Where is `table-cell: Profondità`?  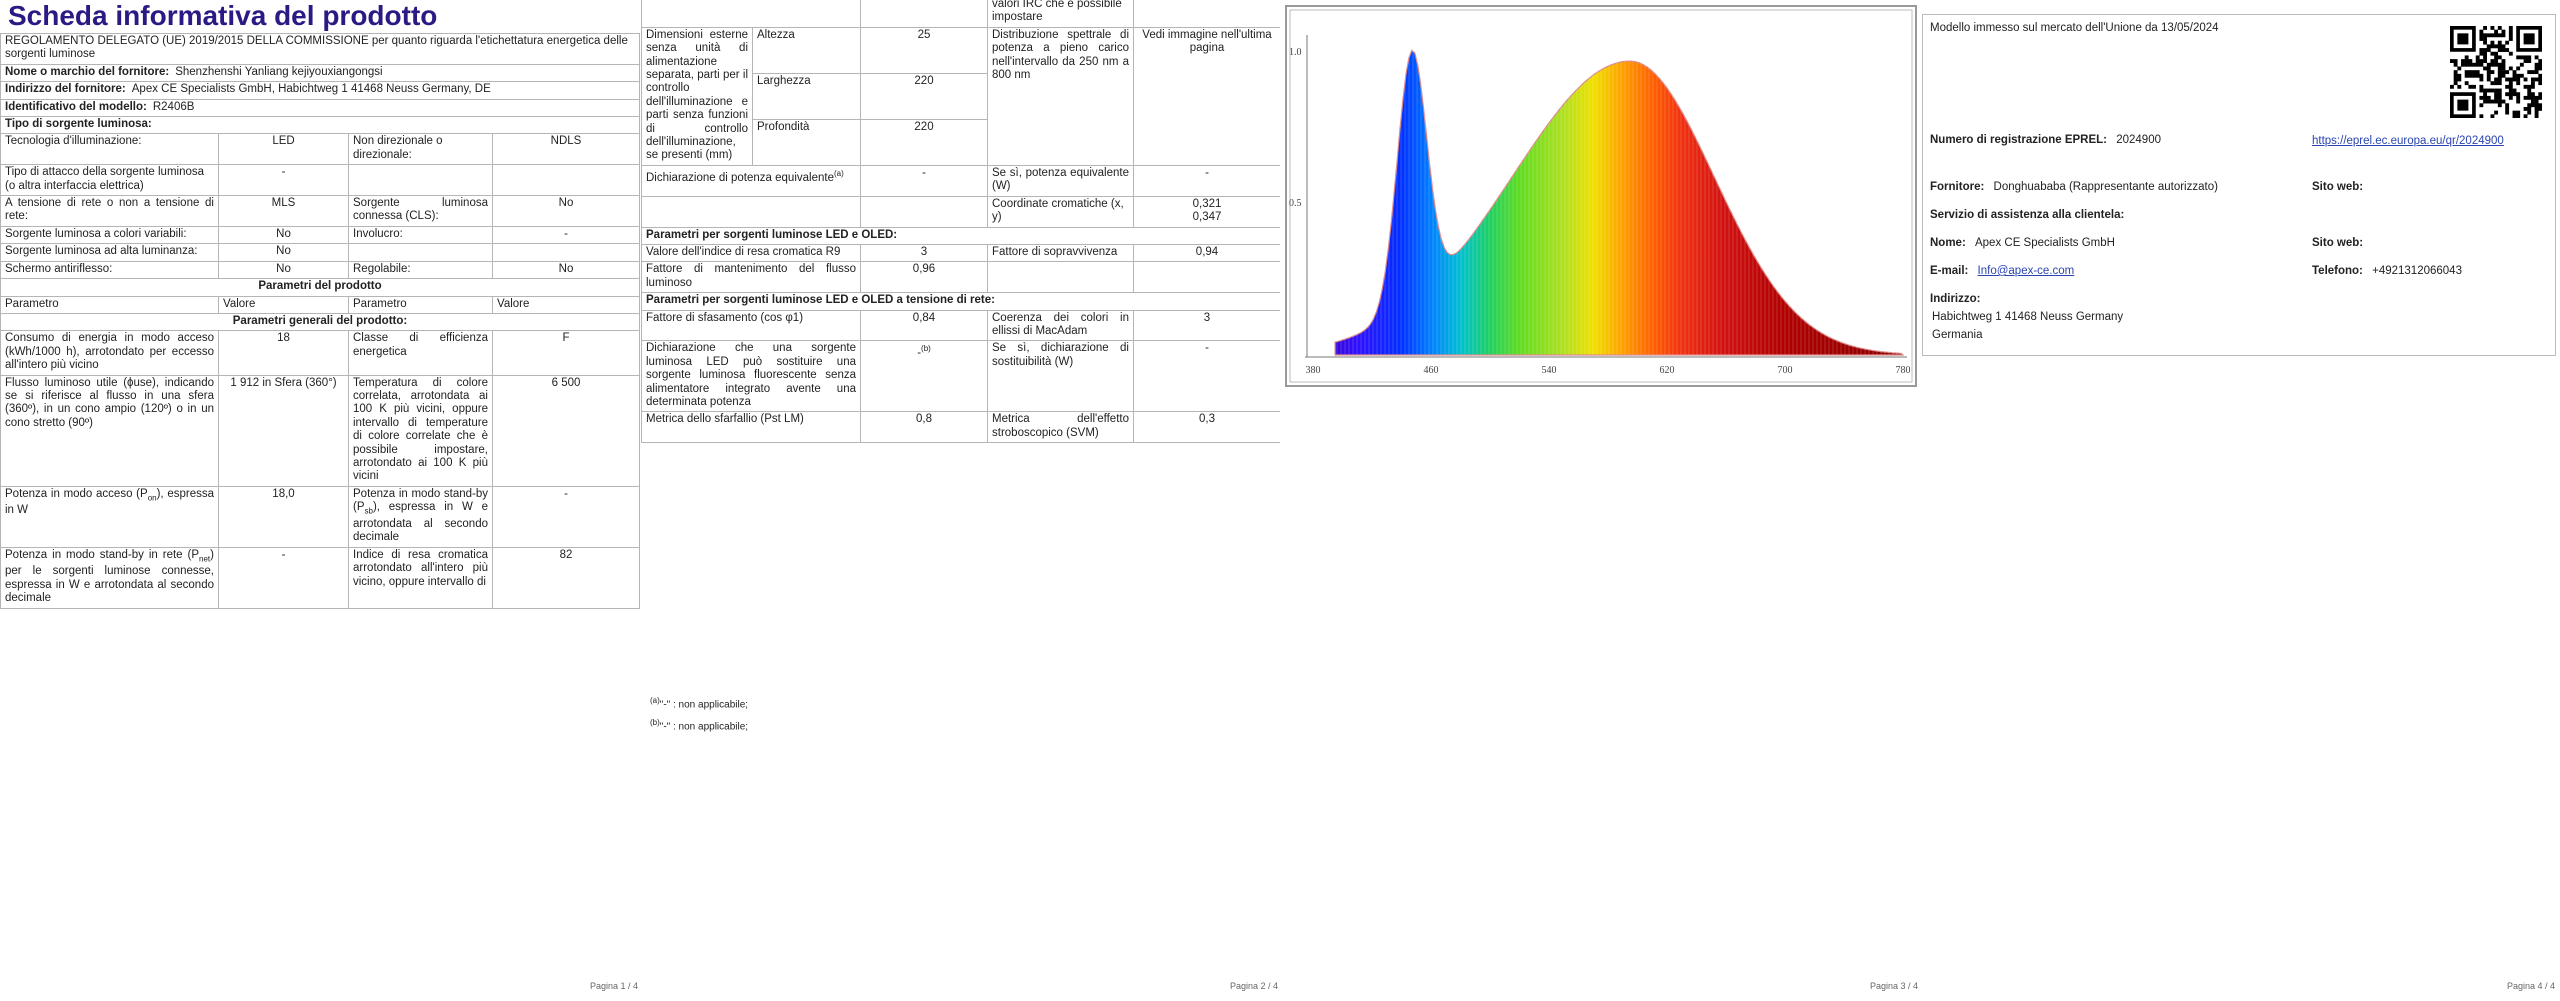
table-cell: Profondità is located at coordinates (806, 142).